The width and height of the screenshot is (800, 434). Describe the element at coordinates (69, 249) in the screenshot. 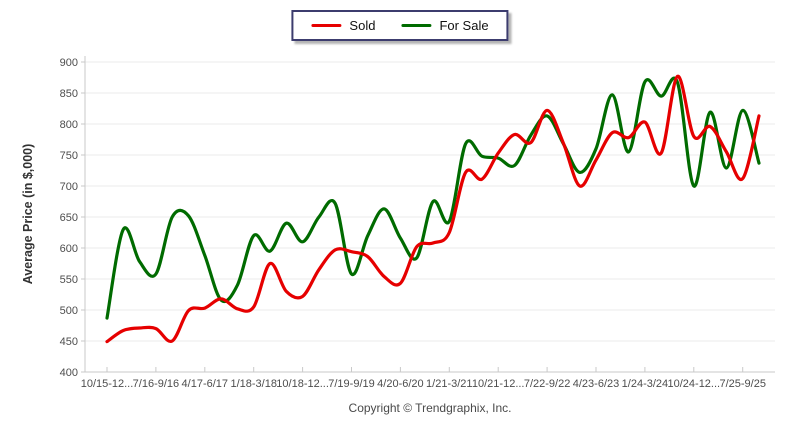

I see `y-tick-label: 600` at that location.